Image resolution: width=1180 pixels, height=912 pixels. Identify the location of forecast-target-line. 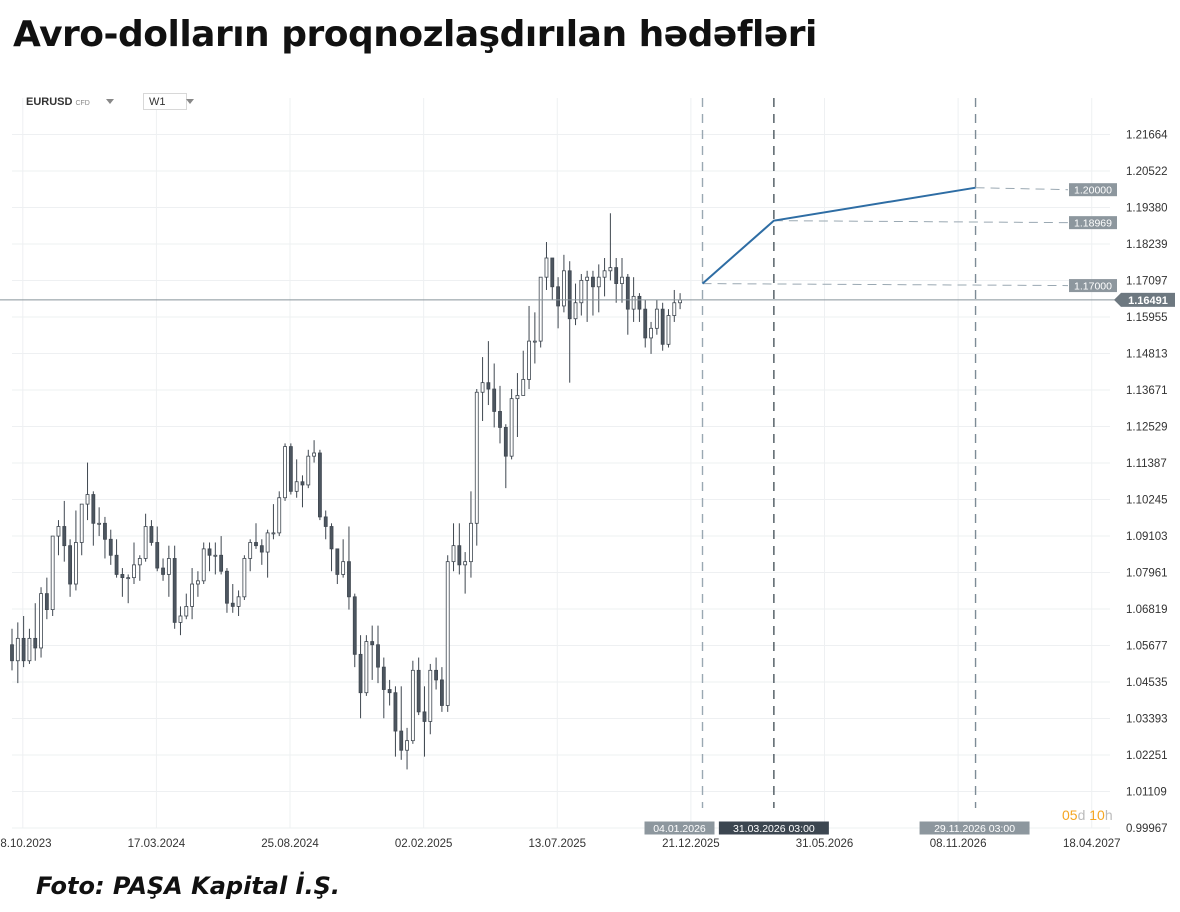
(885, 285).